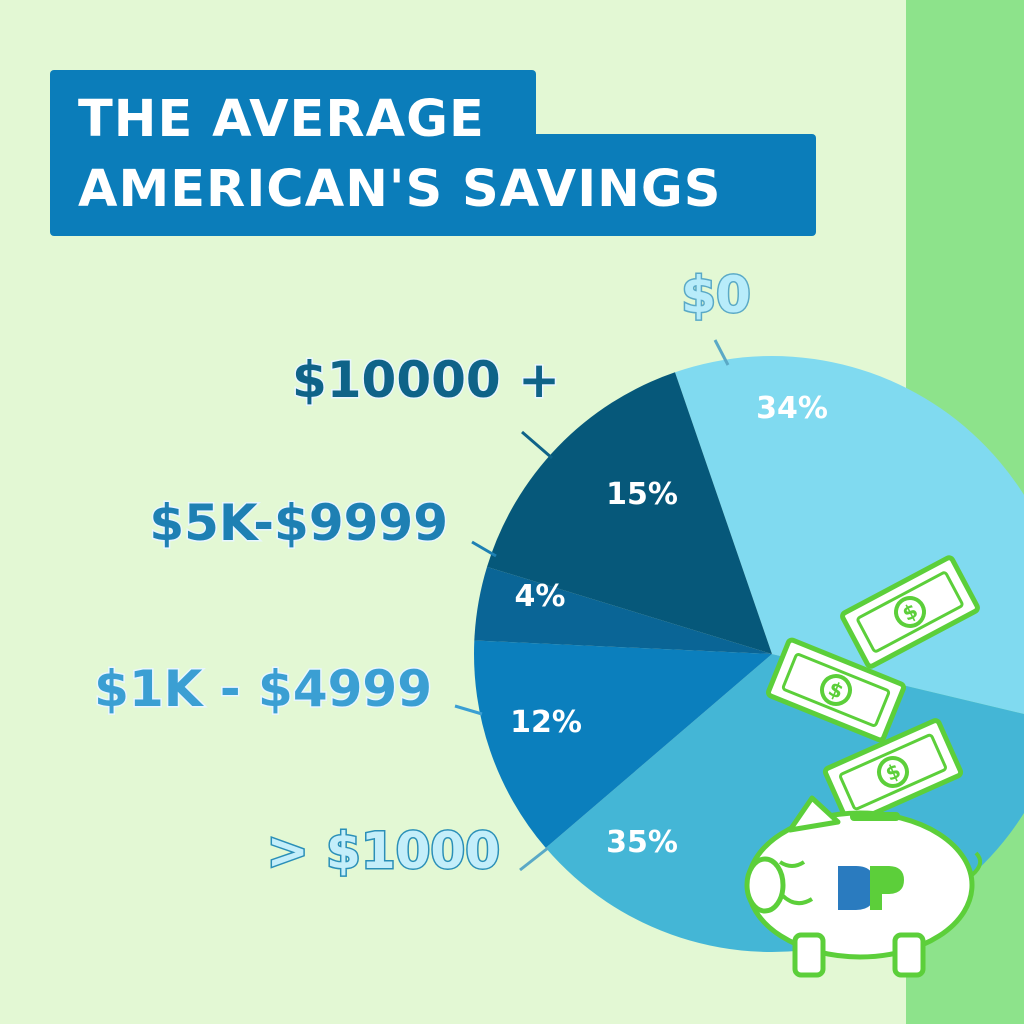 The width and height of the screenshot is (1024, 1024). Describe the element at coordinates (281, 119) in the screenshot. I see `title-line-1: THE AVERAGE` at that location.